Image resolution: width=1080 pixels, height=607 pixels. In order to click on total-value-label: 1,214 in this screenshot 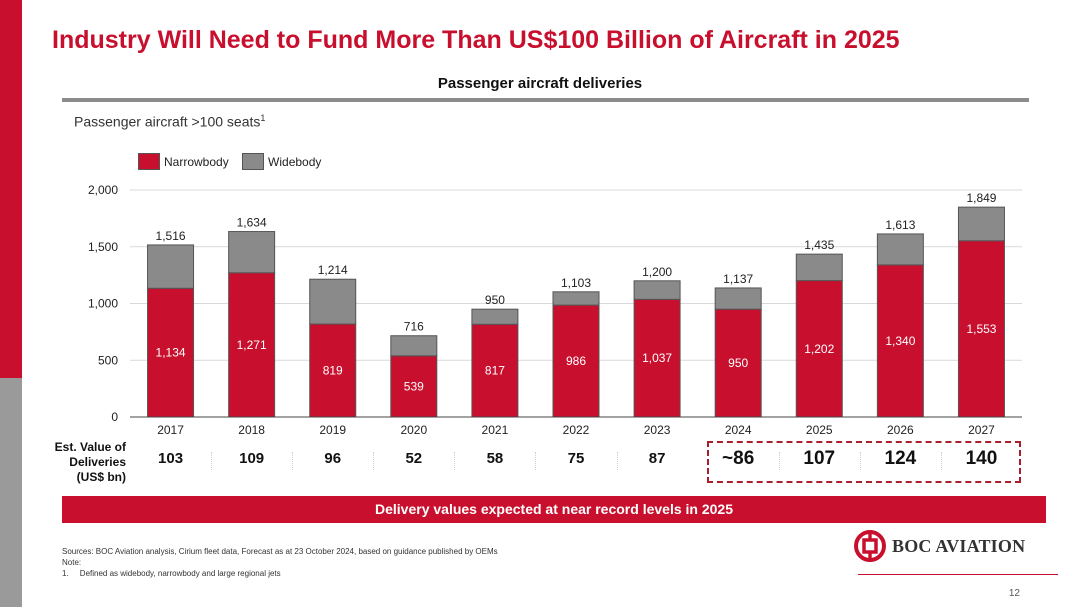, I will do `click(333, 270)`.